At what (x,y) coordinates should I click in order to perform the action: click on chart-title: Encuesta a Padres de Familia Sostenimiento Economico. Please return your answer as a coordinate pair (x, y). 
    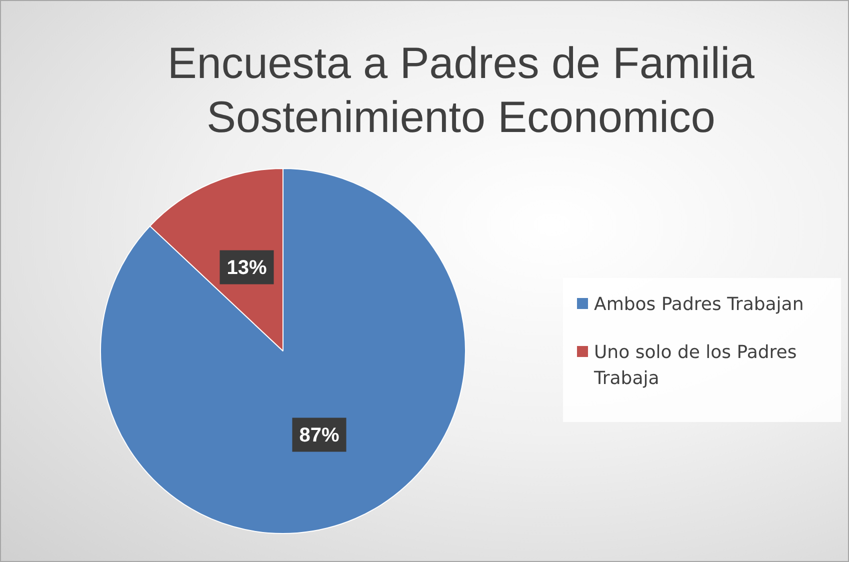
    Looking at the image, I should click on (461, 91).